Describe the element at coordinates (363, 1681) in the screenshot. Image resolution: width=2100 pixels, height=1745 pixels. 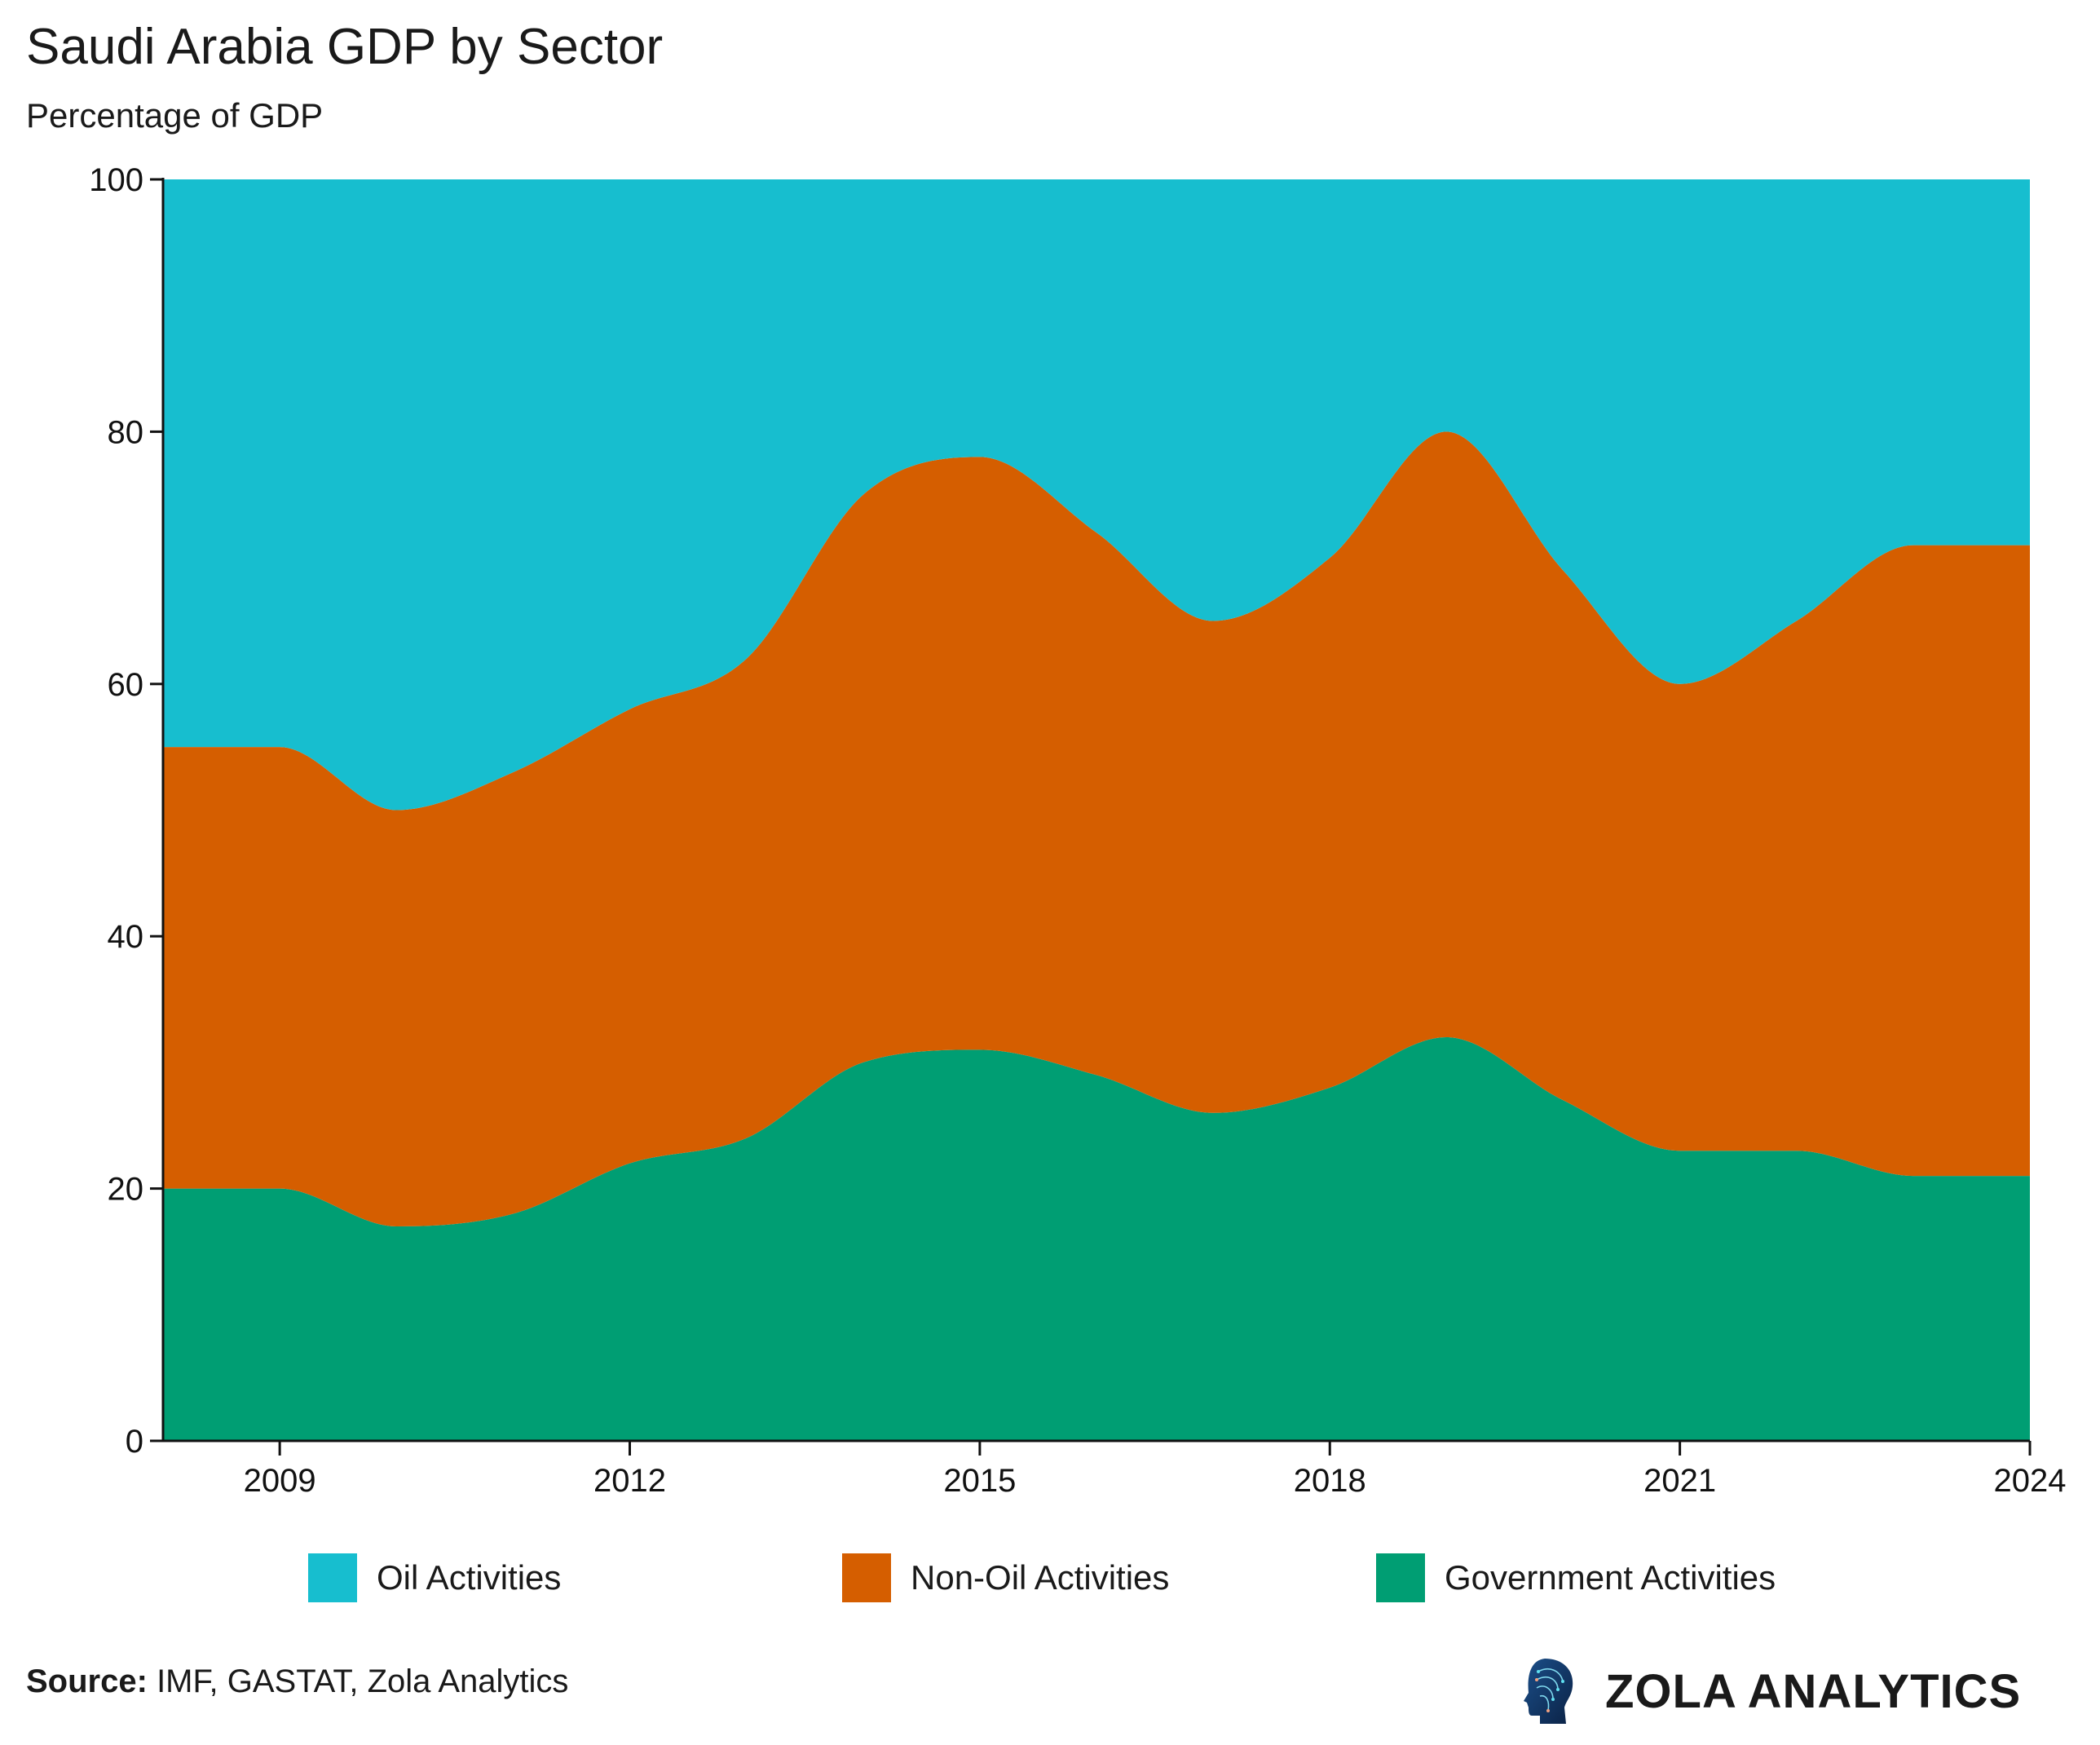
I see `source-text: IMF, GASTAT, Zola Analytics` at that location.